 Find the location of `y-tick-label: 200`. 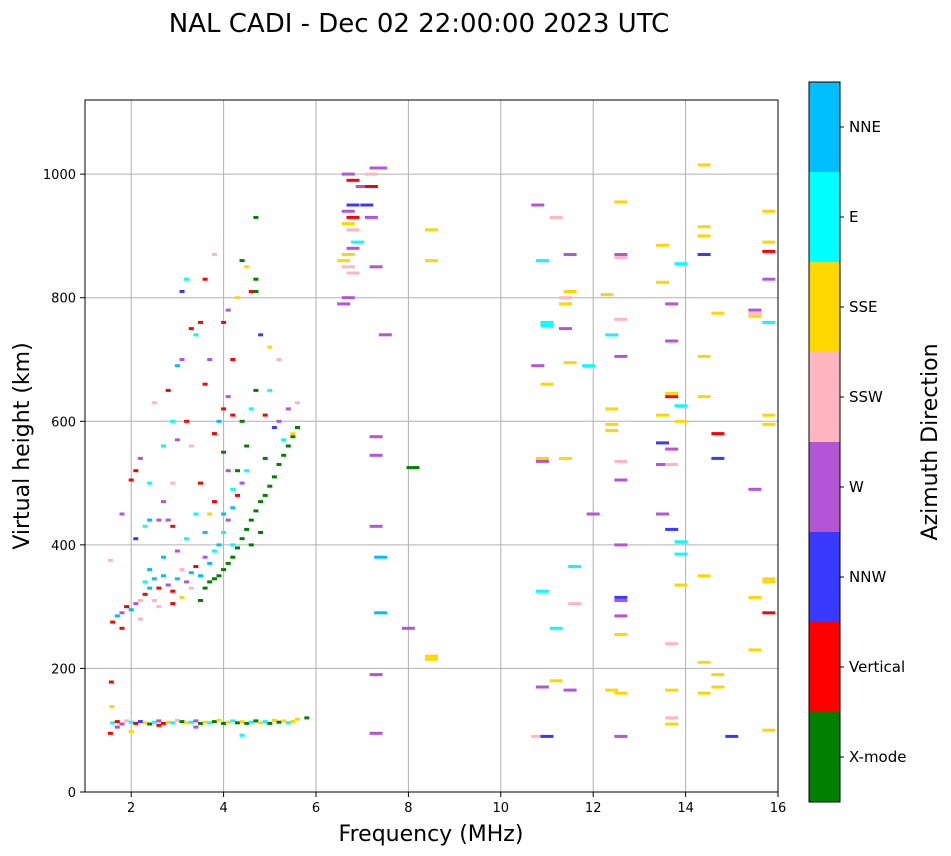

y-tick-label: 200 is located at coordinates (63, 669).